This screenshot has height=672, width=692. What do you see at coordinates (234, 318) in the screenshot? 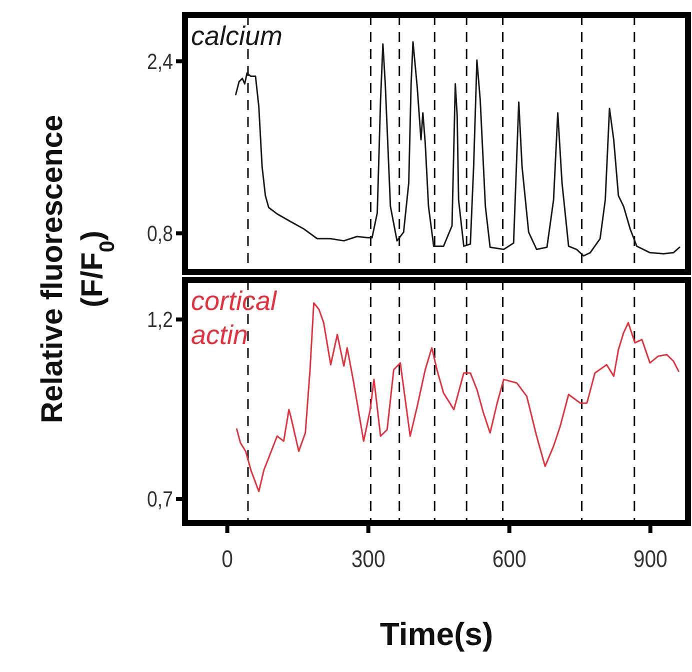
I see `series-label: cortical actin` at bounding box center [234, 318].